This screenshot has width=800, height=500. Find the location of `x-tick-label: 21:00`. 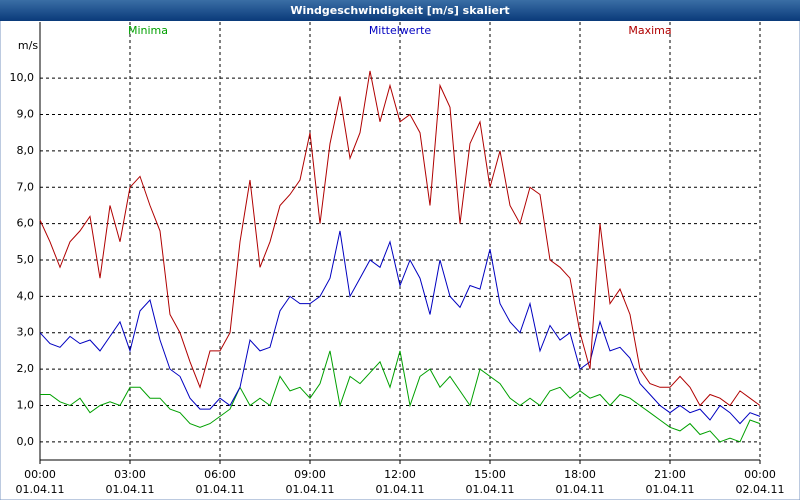

x-tick-label: 21:00 is located at coordinates (670, 474).